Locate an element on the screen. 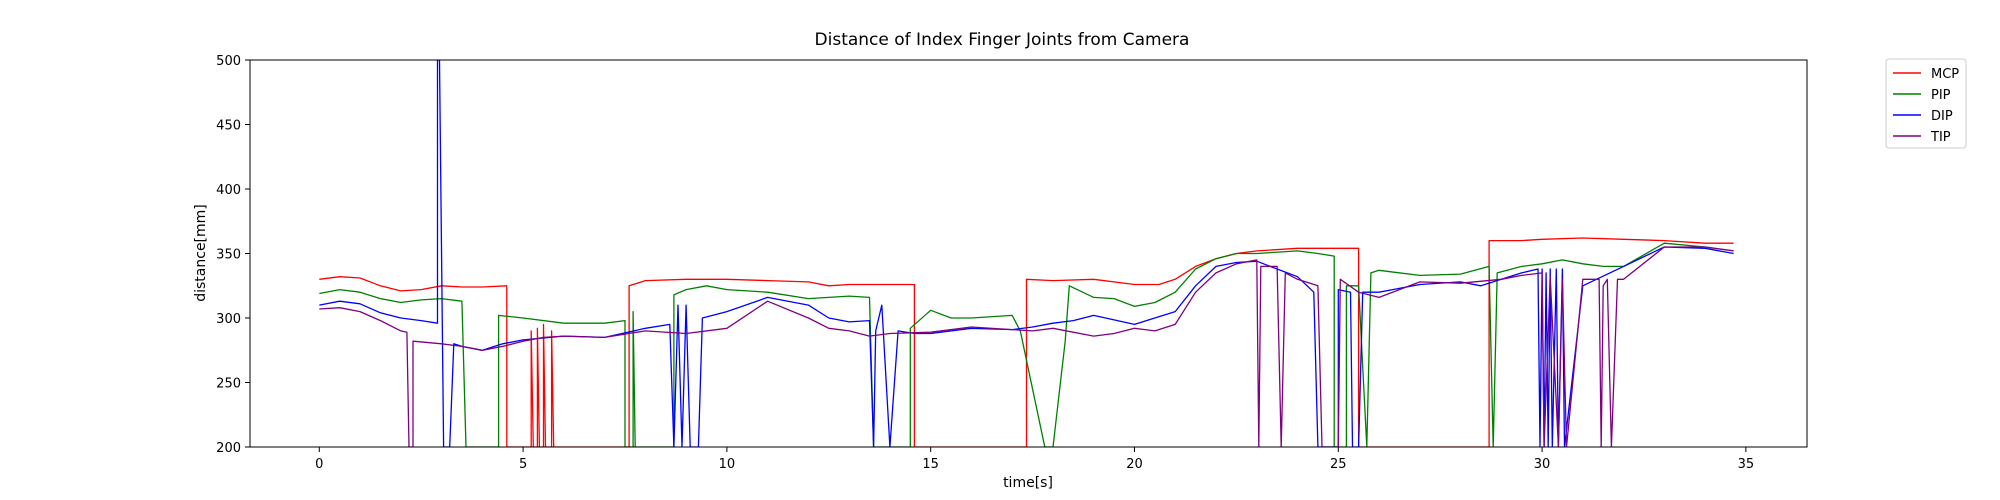 The width and height of the screenshot is (2000, 500). y-axis-label: distance[mm] is located at coordinates (201, 253).